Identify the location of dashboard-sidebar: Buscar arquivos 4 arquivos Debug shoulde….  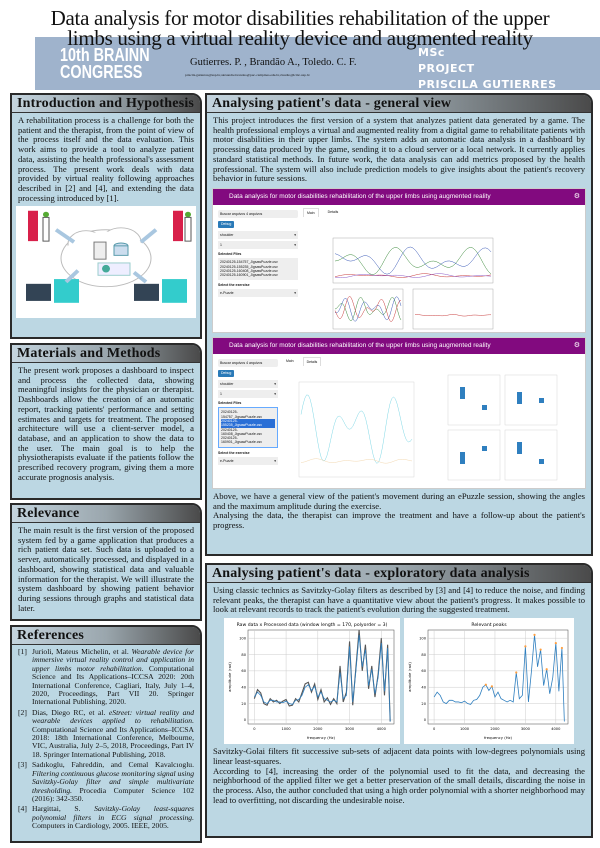
(258, 254).